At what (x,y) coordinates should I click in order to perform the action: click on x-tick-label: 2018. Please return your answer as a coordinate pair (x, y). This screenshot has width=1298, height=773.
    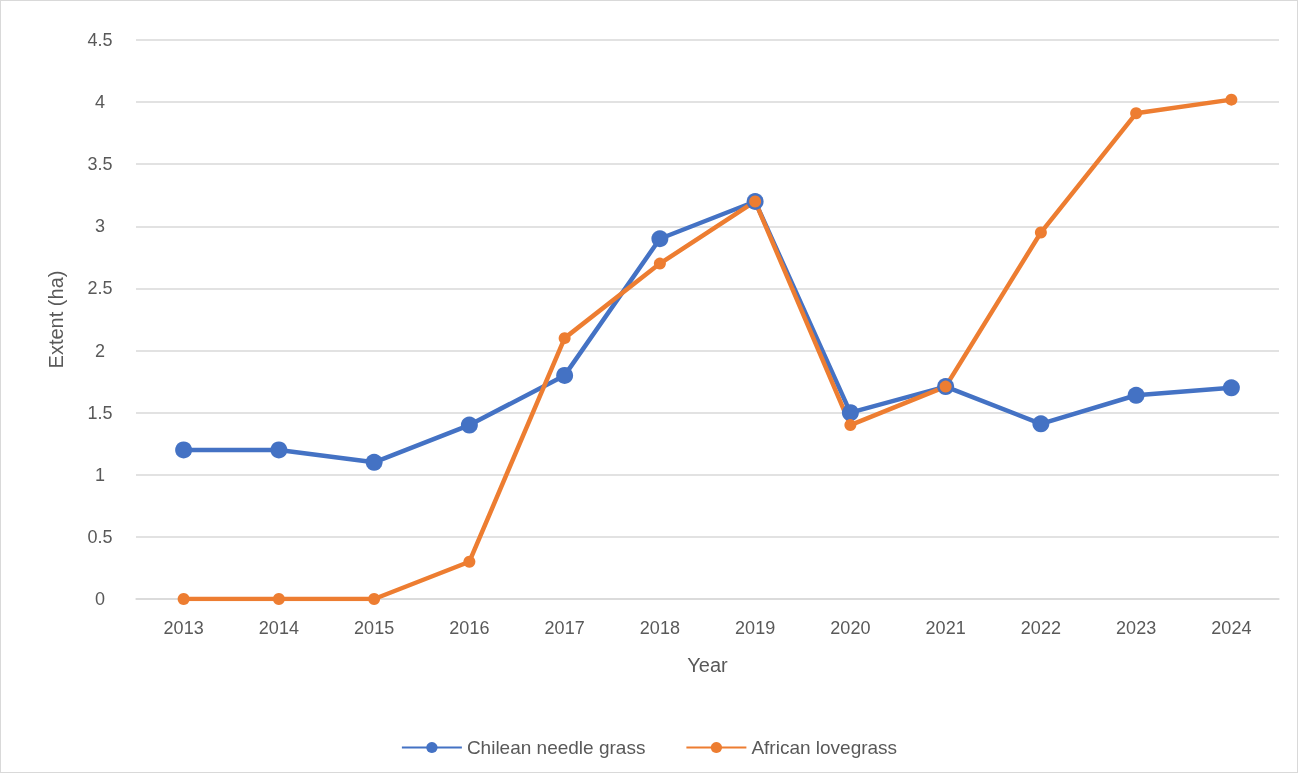
    Looking at the image, I should click on (659, 628).